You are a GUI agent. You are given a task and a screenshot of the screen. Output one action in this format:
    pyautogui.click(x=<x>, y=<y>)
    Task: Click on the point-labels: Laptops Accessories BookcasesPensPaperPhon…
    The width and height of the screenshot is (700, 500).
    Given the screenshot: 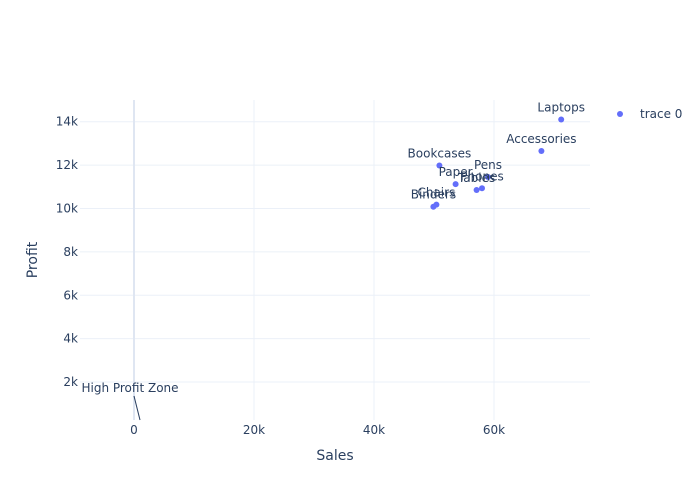 What is the action you would take?
    pyautogui.click(x=496, y=151)
    